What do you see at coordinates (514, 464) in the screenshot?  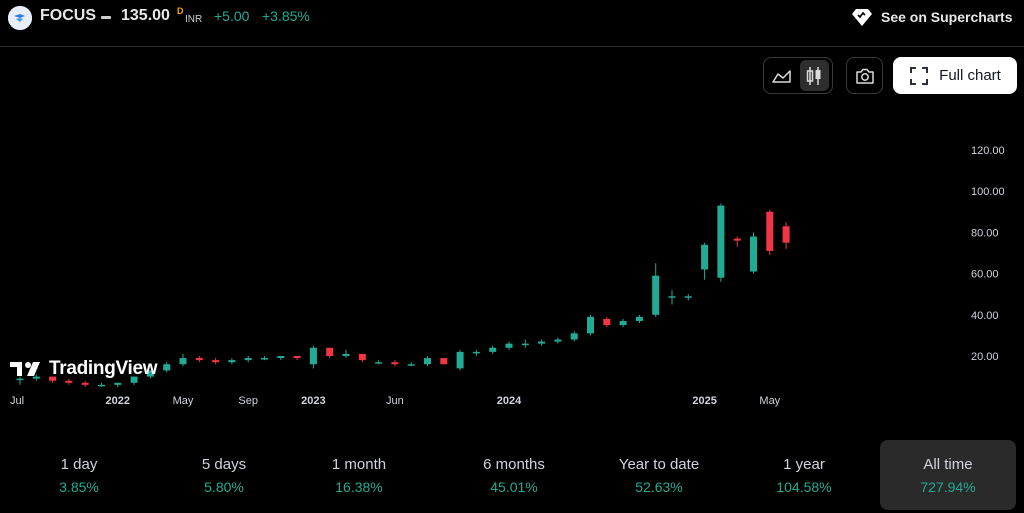 I see `period-label: 6 months` at bounding box center [514, 464].